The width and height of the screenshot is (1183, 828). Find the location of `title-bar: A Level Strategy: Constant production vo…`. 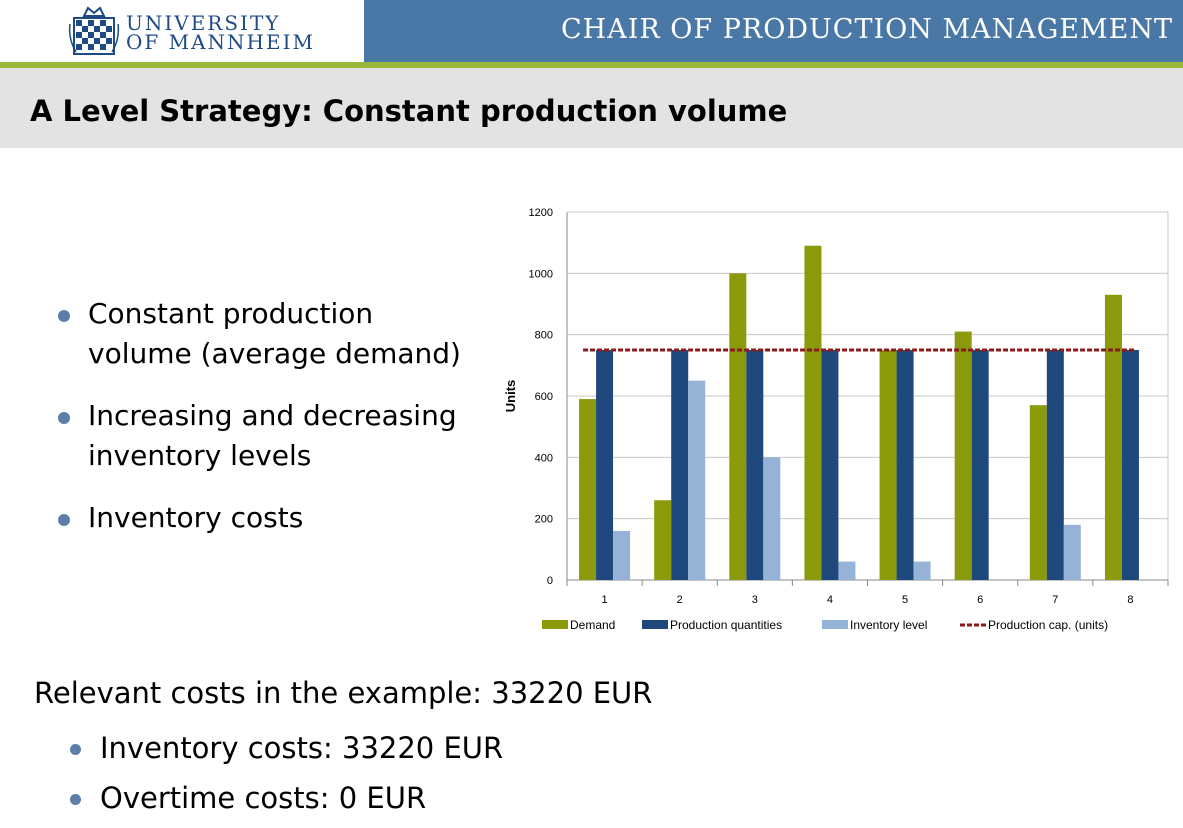

title-bar: A Level Strategy: Constant production vo… is located at coordinates (591, 108).